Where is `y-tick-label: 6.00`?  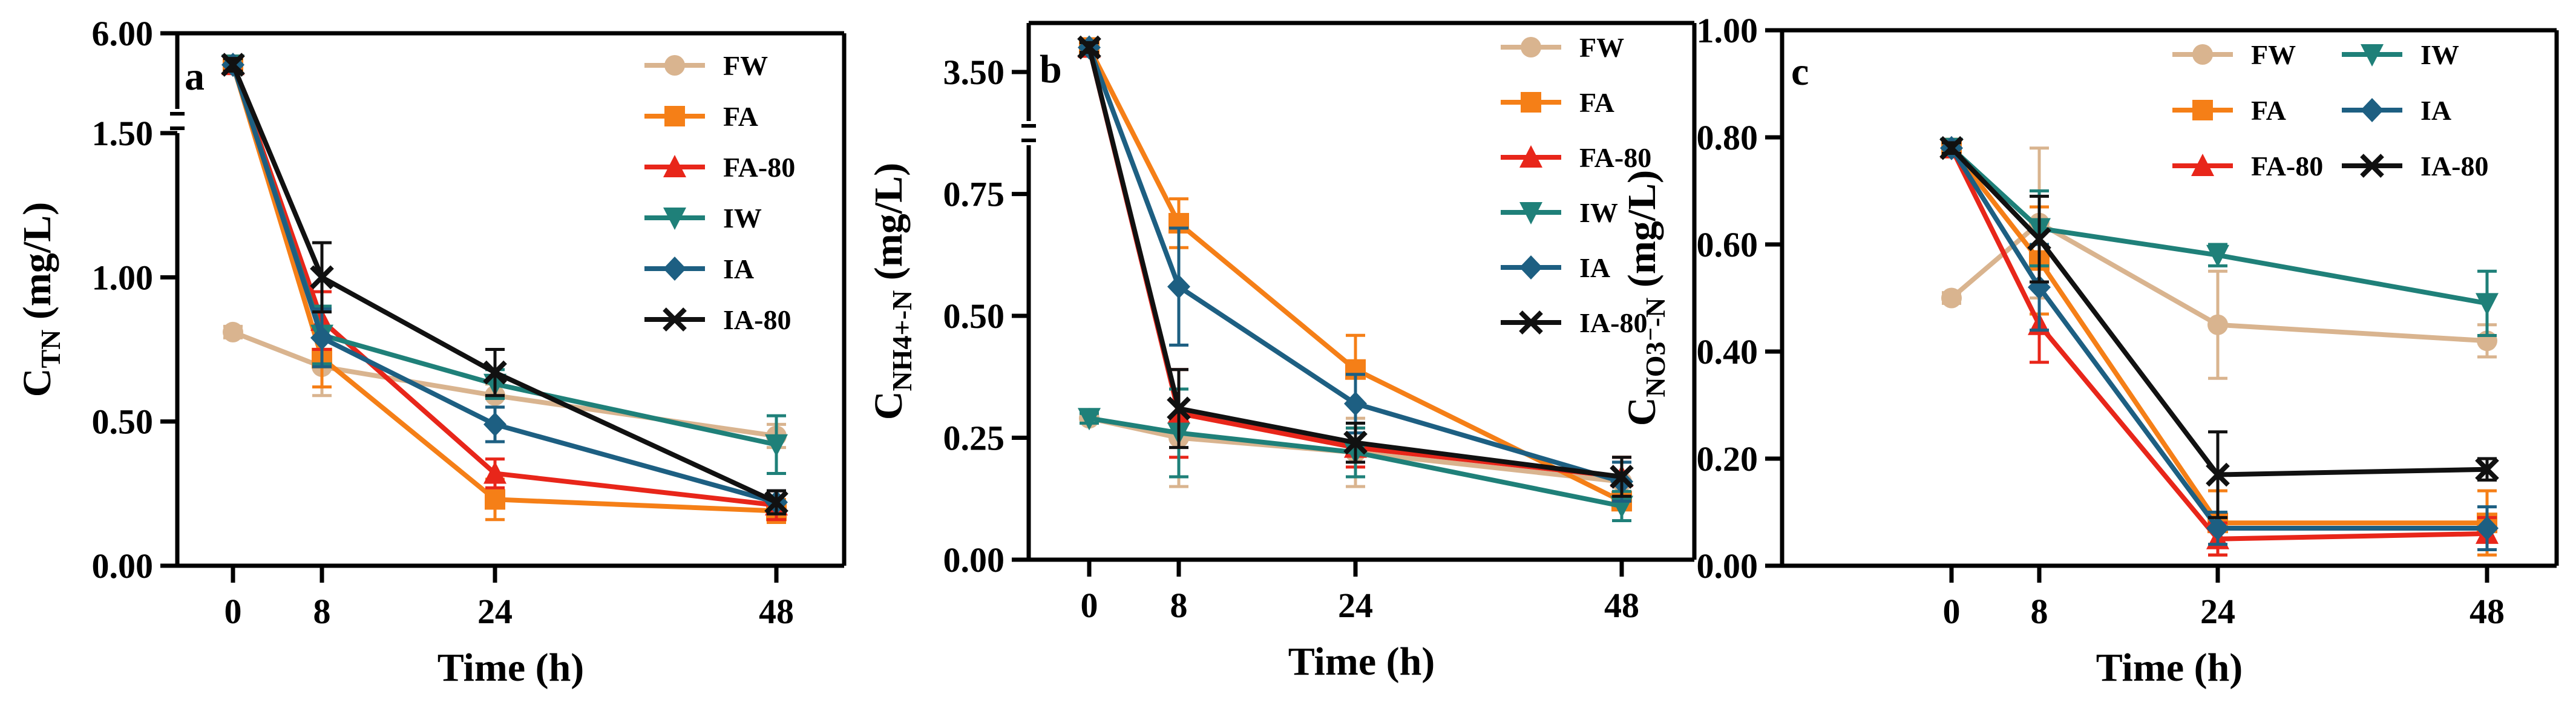 y-tick-label: 6.00 is located at coordinates (123, 33).